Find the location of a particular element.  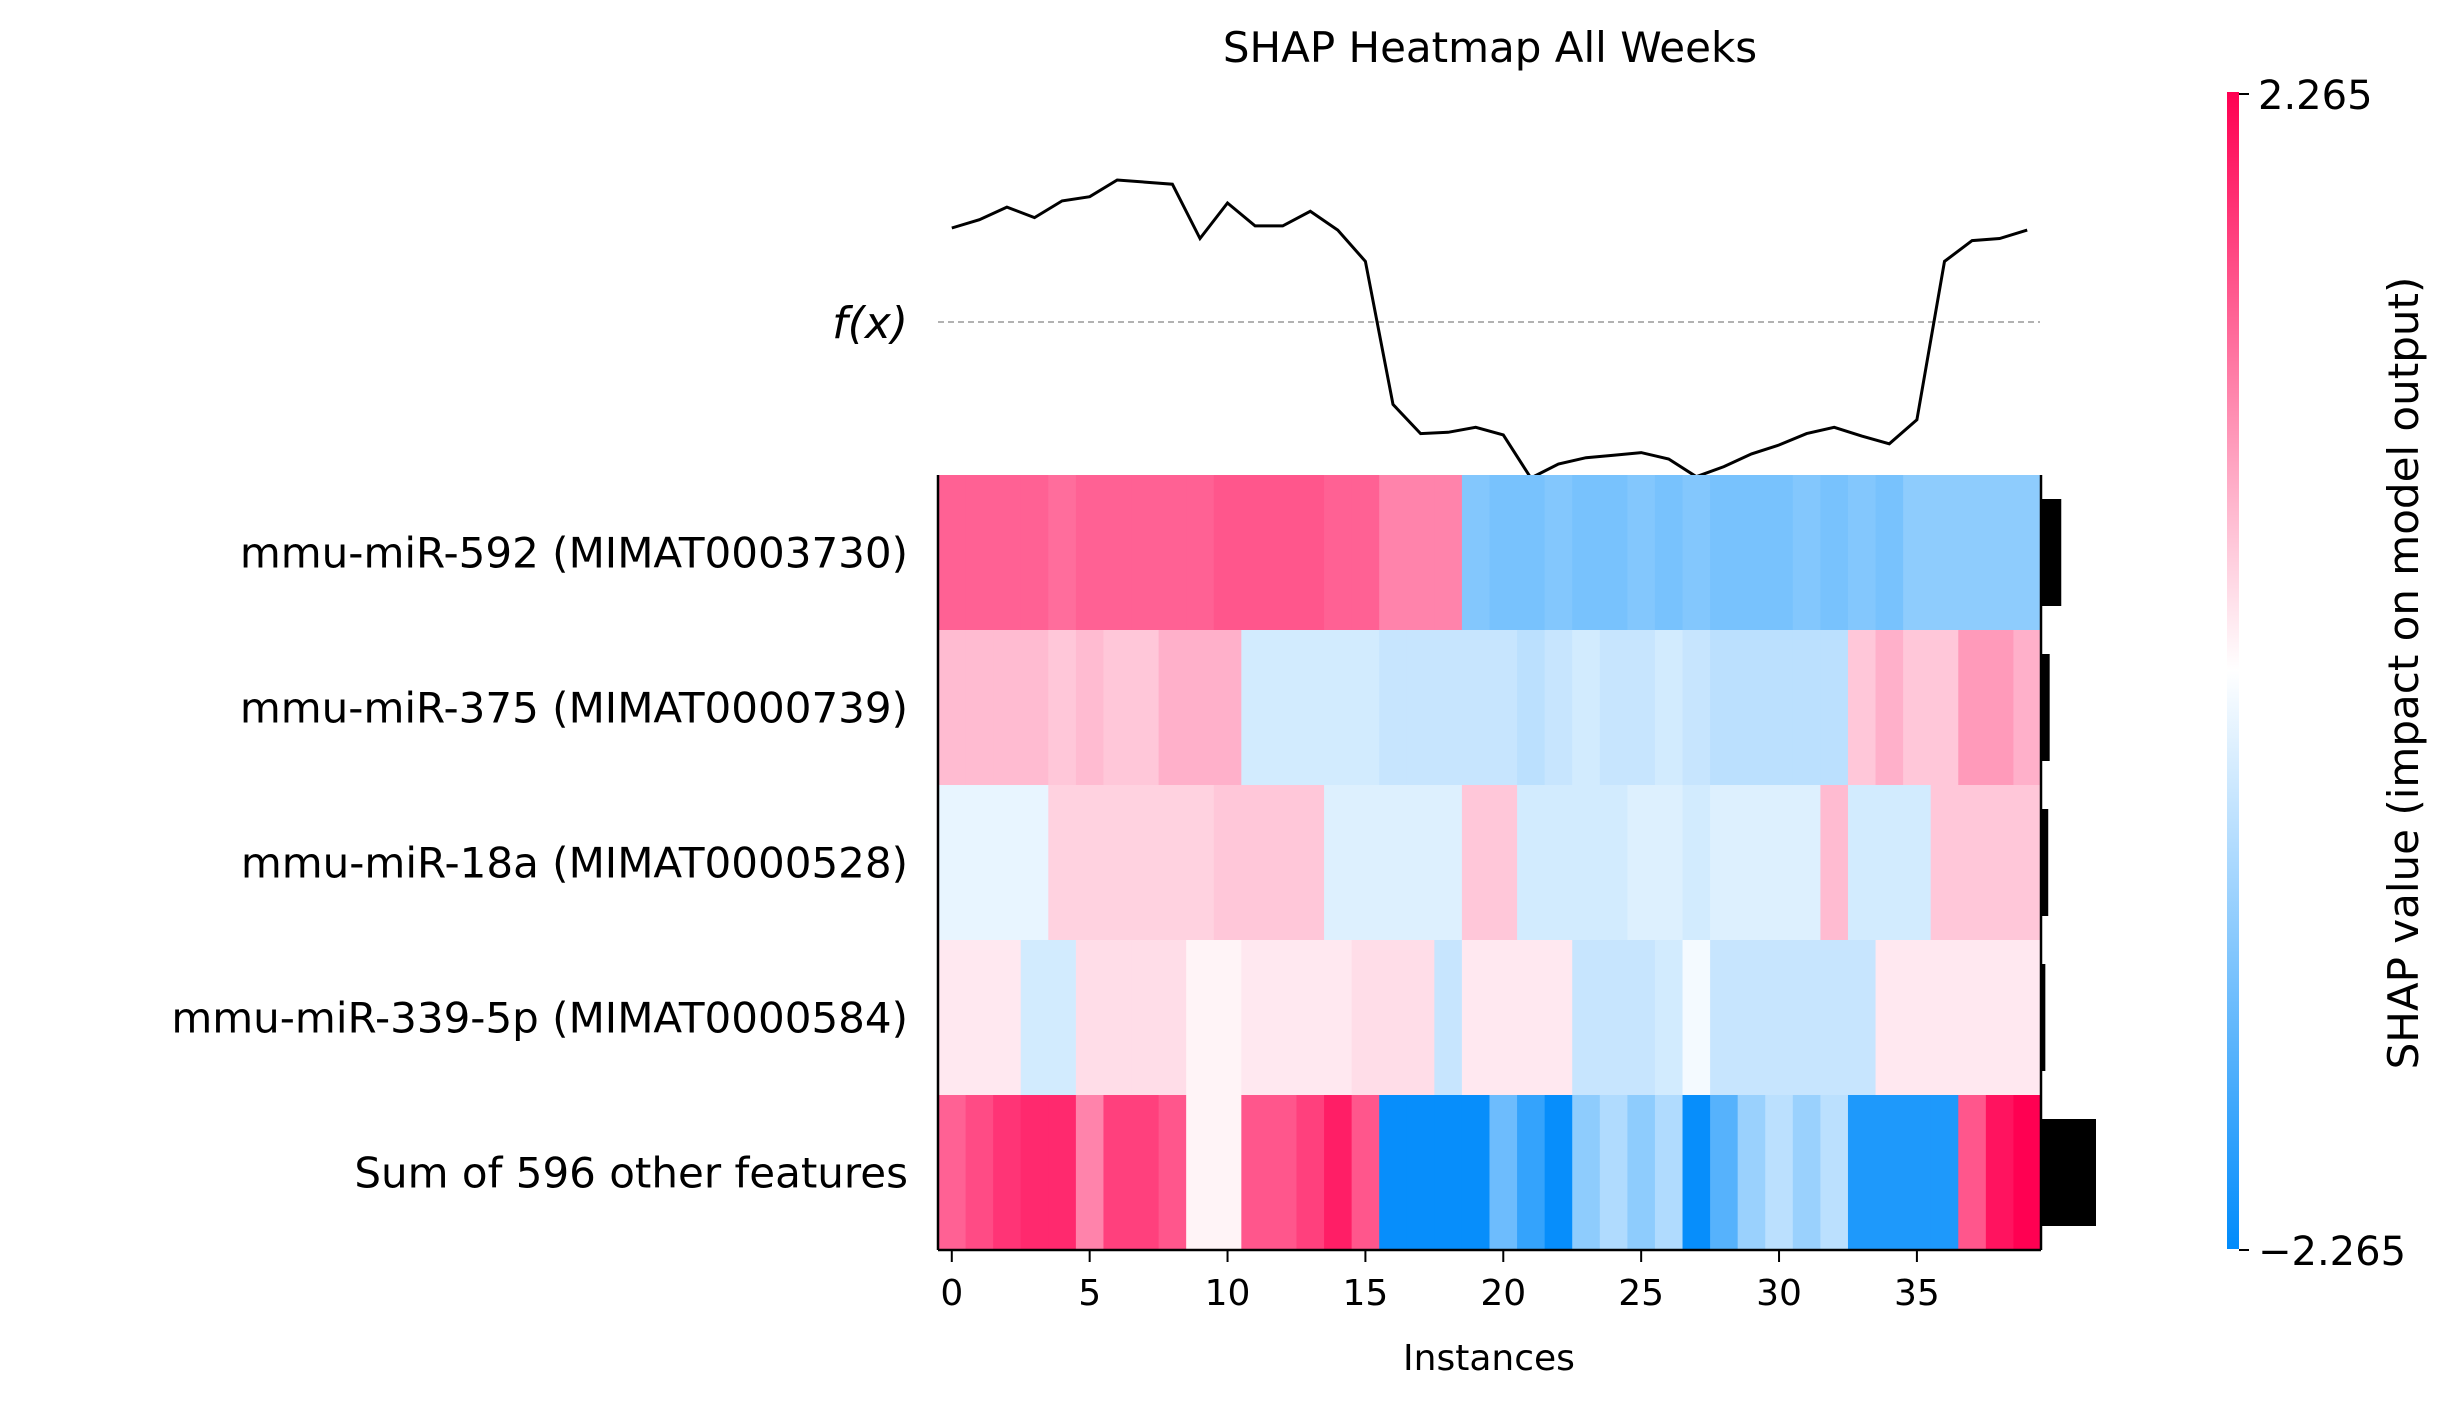

x-tick-label: 20 is located at coordinates (1503, 1293).